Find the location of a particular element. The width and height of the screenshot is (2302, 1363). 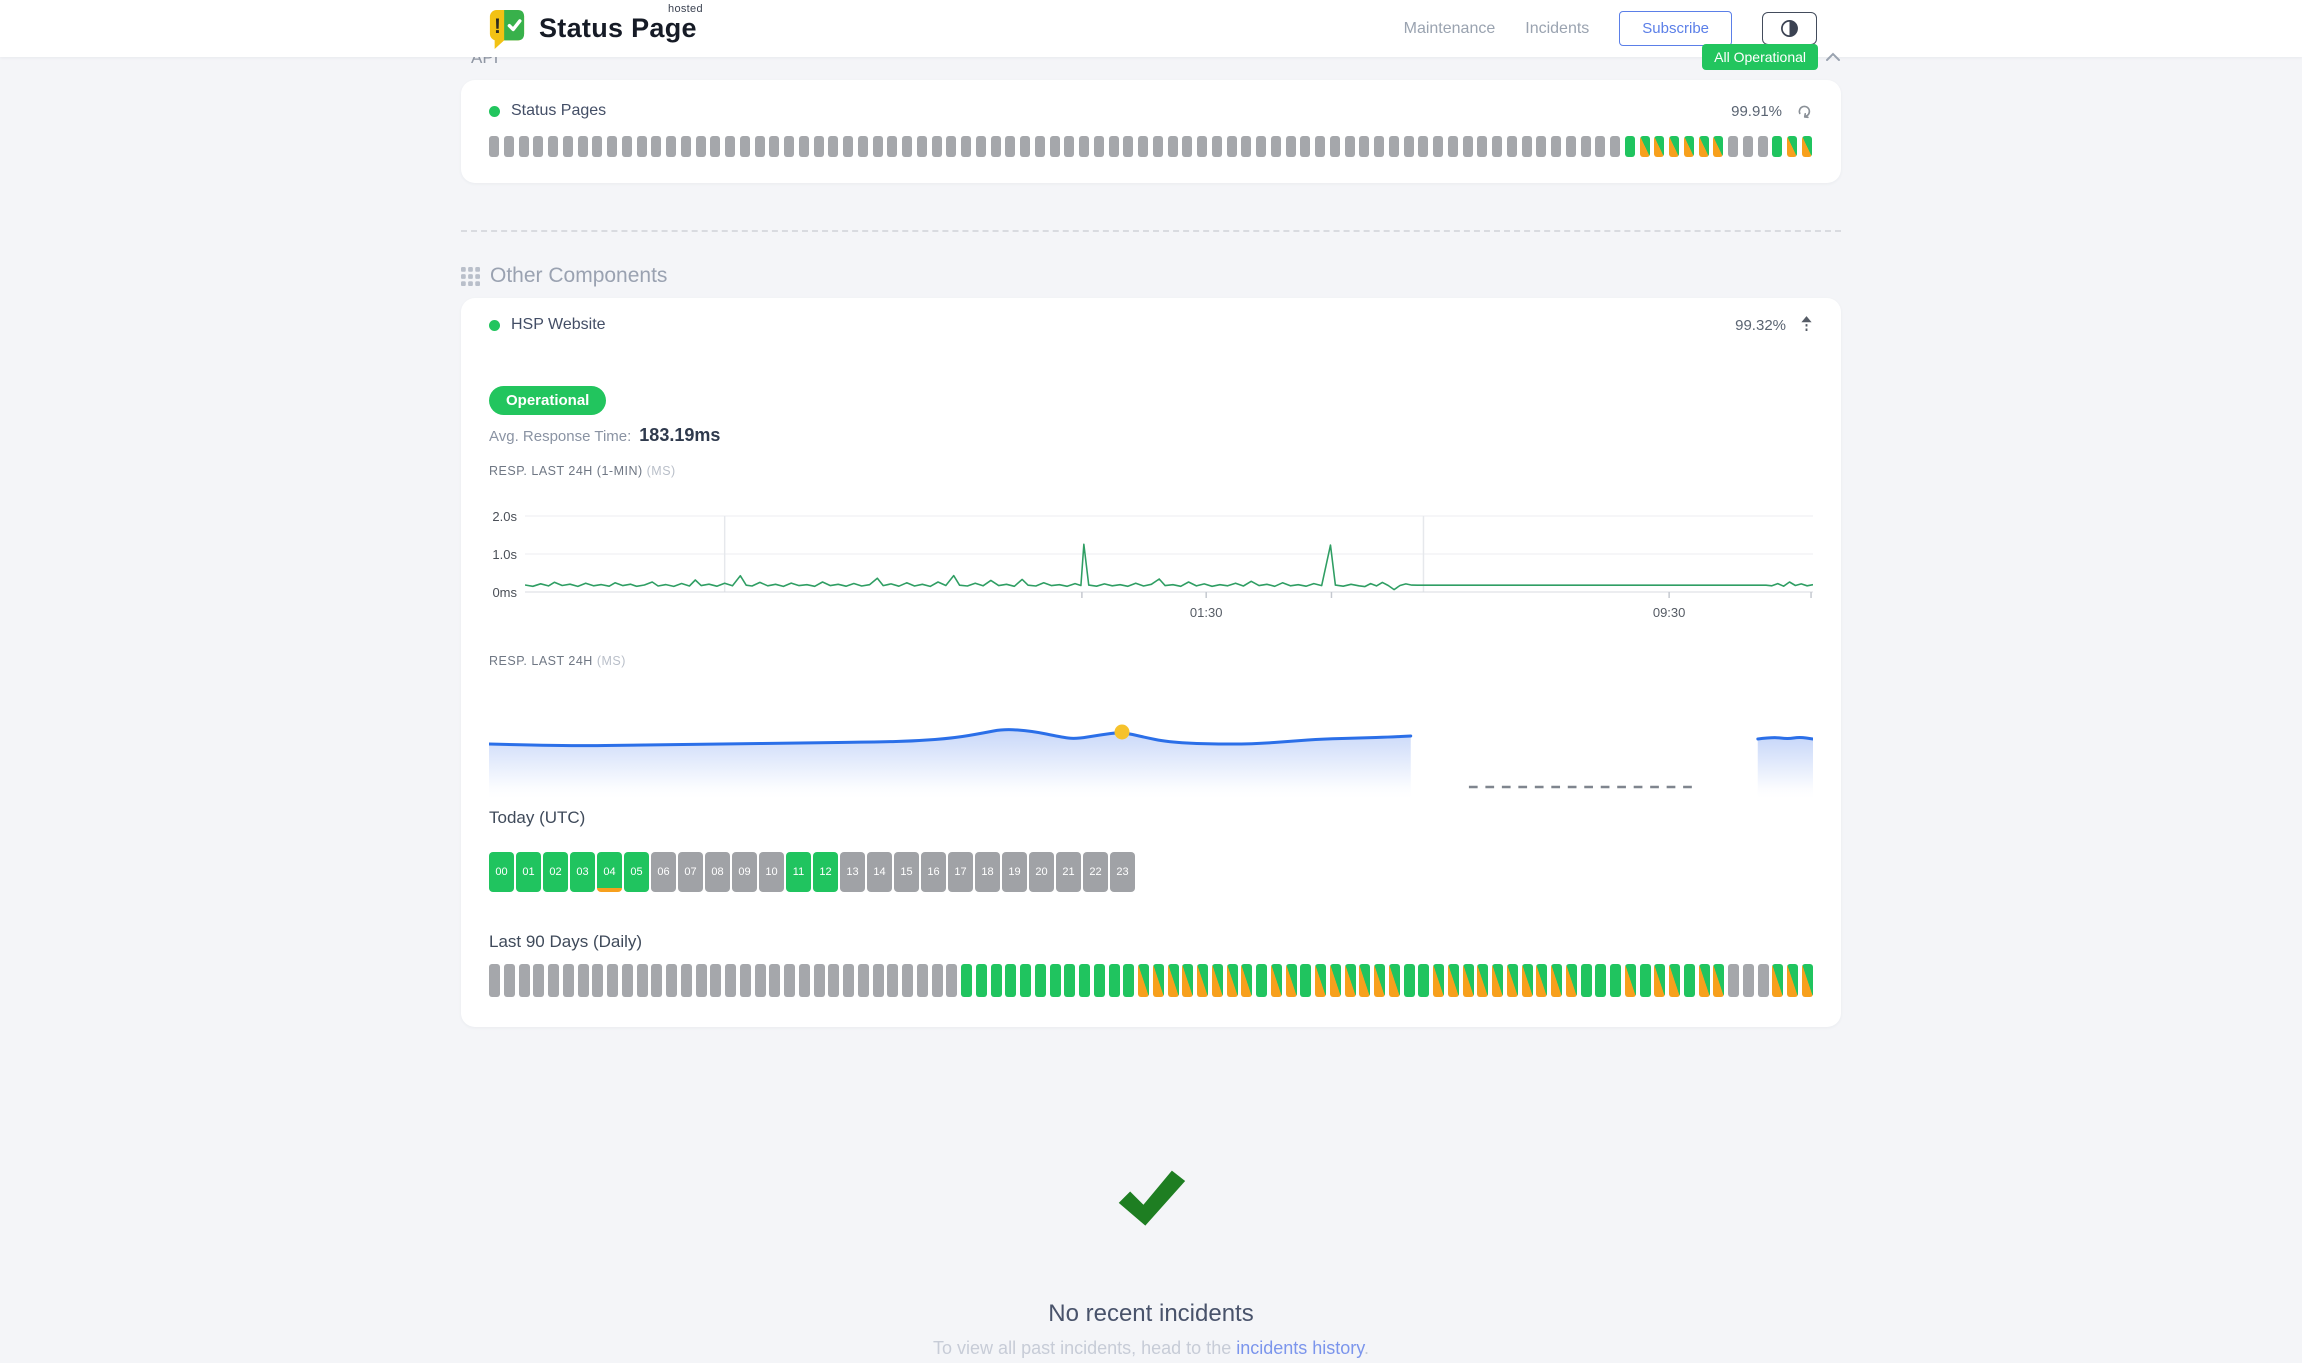

hour-cell: 16 is located at coordinates (933, 872).